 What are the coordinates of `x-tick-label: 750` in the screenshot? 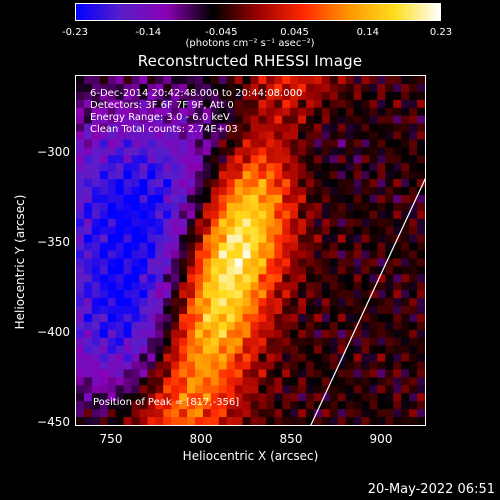 It's located at (111, 439).